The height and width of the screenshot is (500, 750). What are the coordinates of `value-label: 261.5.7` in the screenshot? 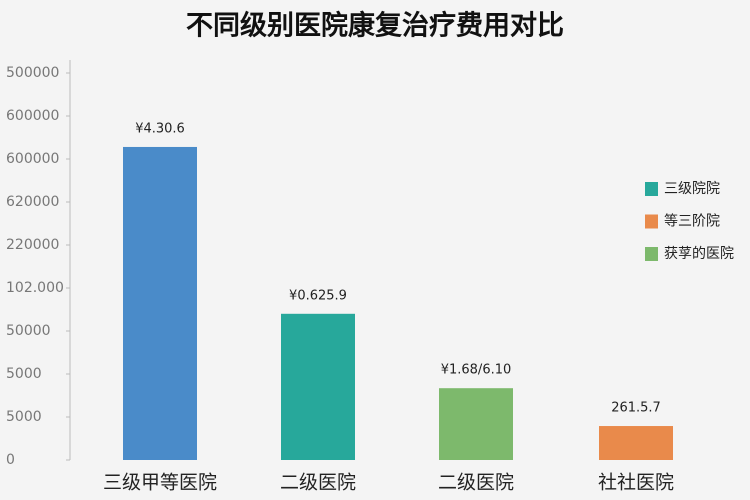 It's located at (636, 408).